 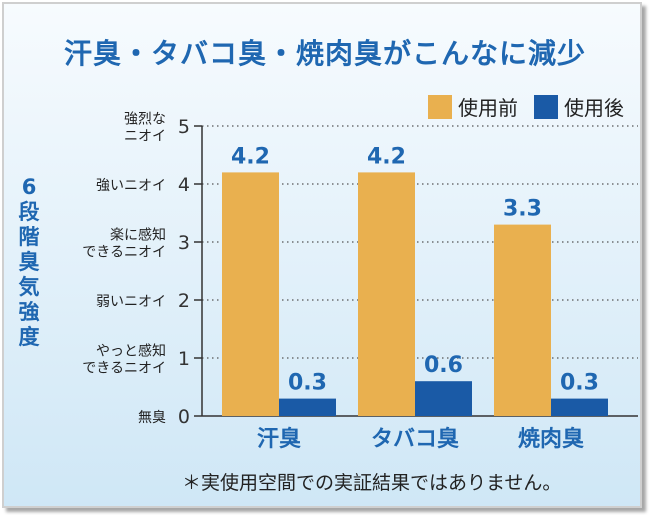 I want to click on x-category-label-2: 焼肉臭, so click(x=551, y=439).